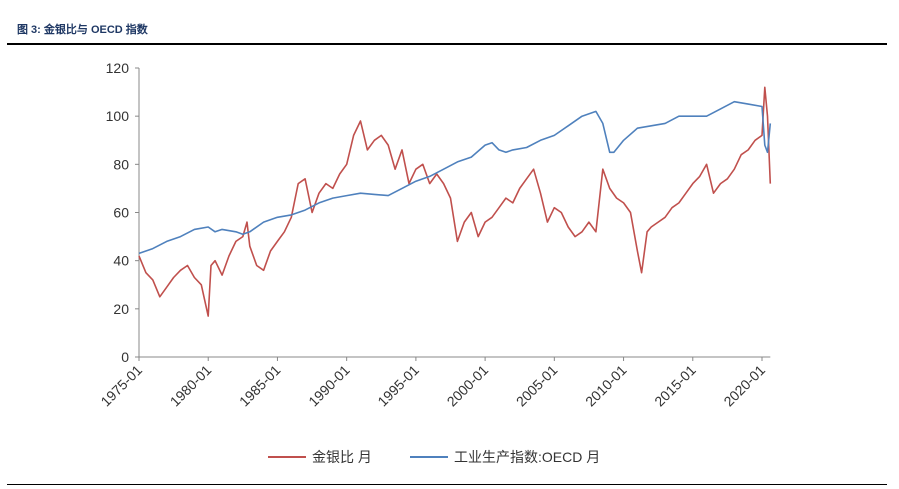 Image resolution: width=899 pixels, height=489 pixels. I want to click on x-tick-label: 1985-01, so click(260, 386).